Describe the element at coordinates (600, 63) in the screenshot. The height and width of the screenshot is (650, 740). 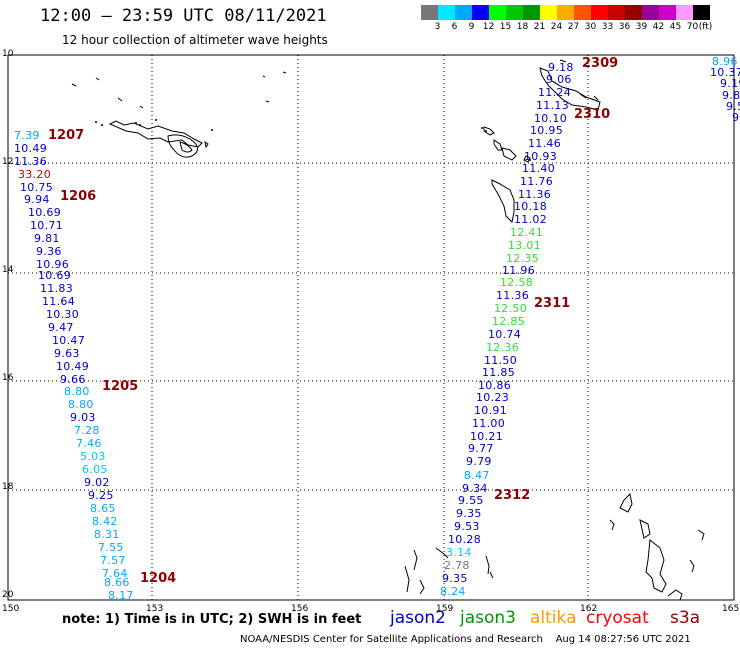
I see `track-id-label: 2309` at that location.